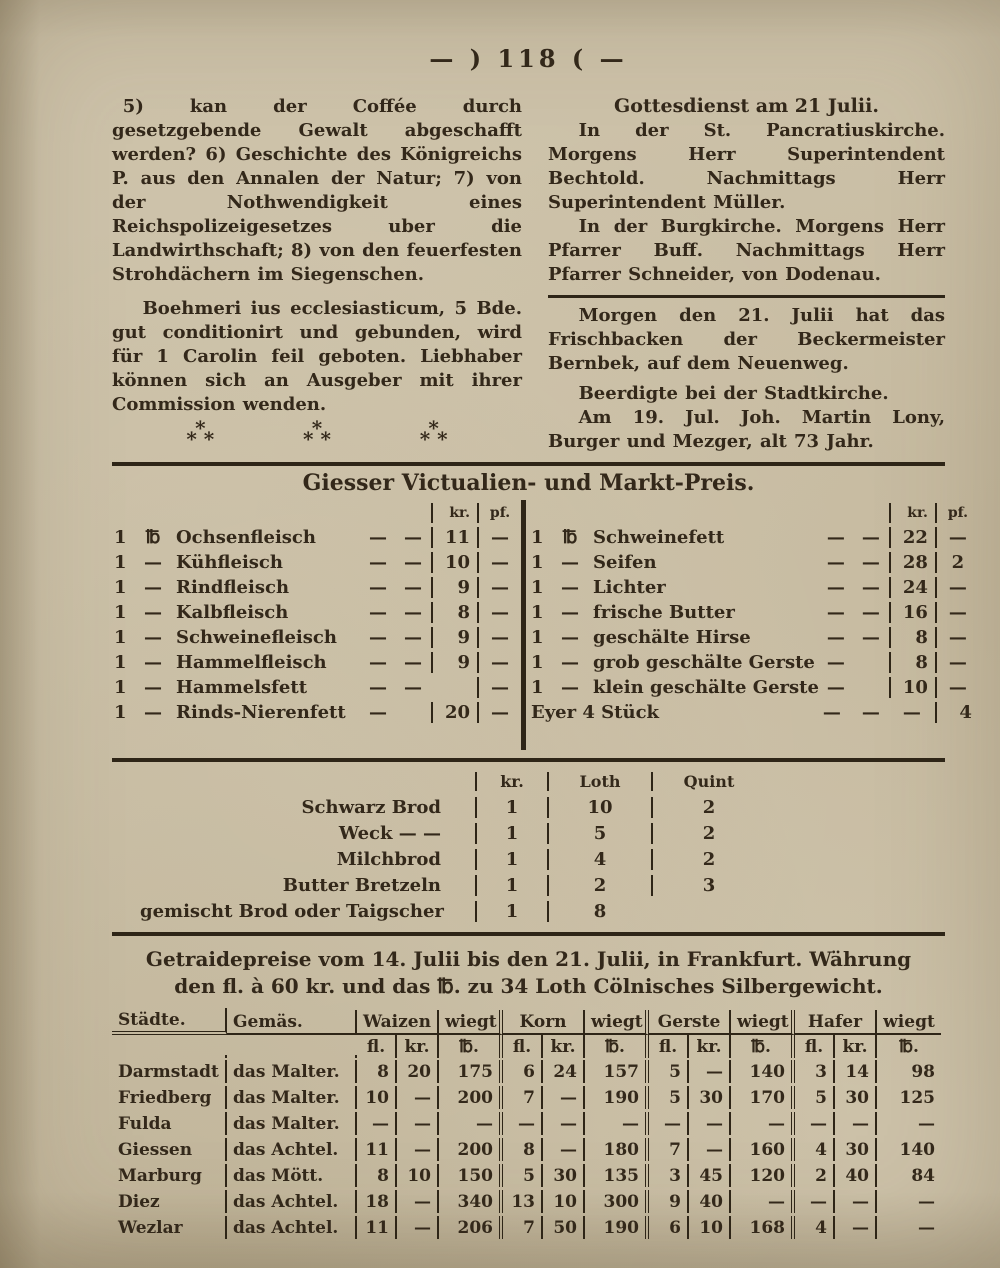  I want to click on grain-value-cell: 30, so click(856, 1149).